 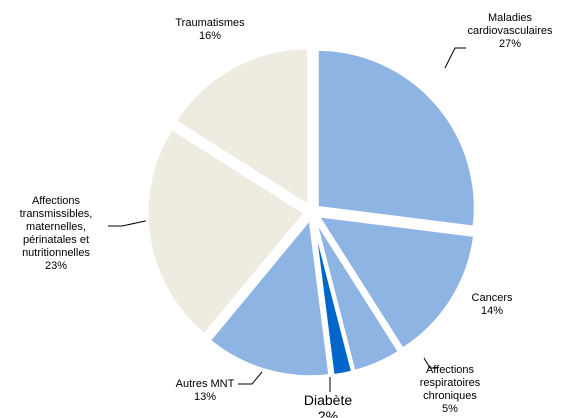 I want to click on slice-name: Autres MNT, so click(x=205, y=384).